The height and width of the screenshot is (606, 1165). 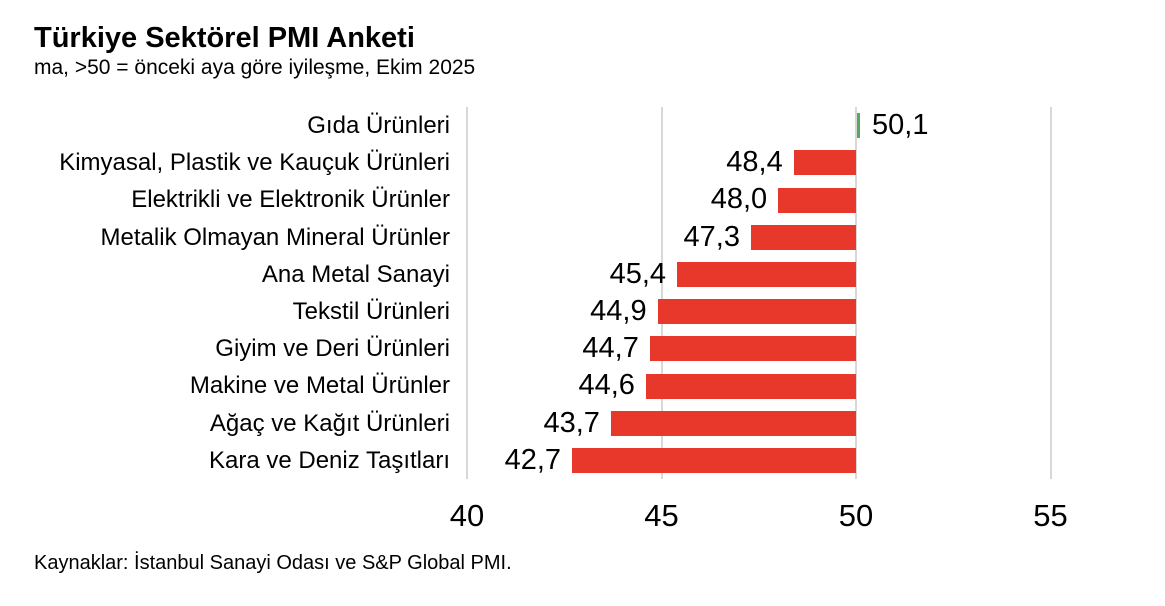 I want to click on value-label: 48,4, so click(x=754, y=162).